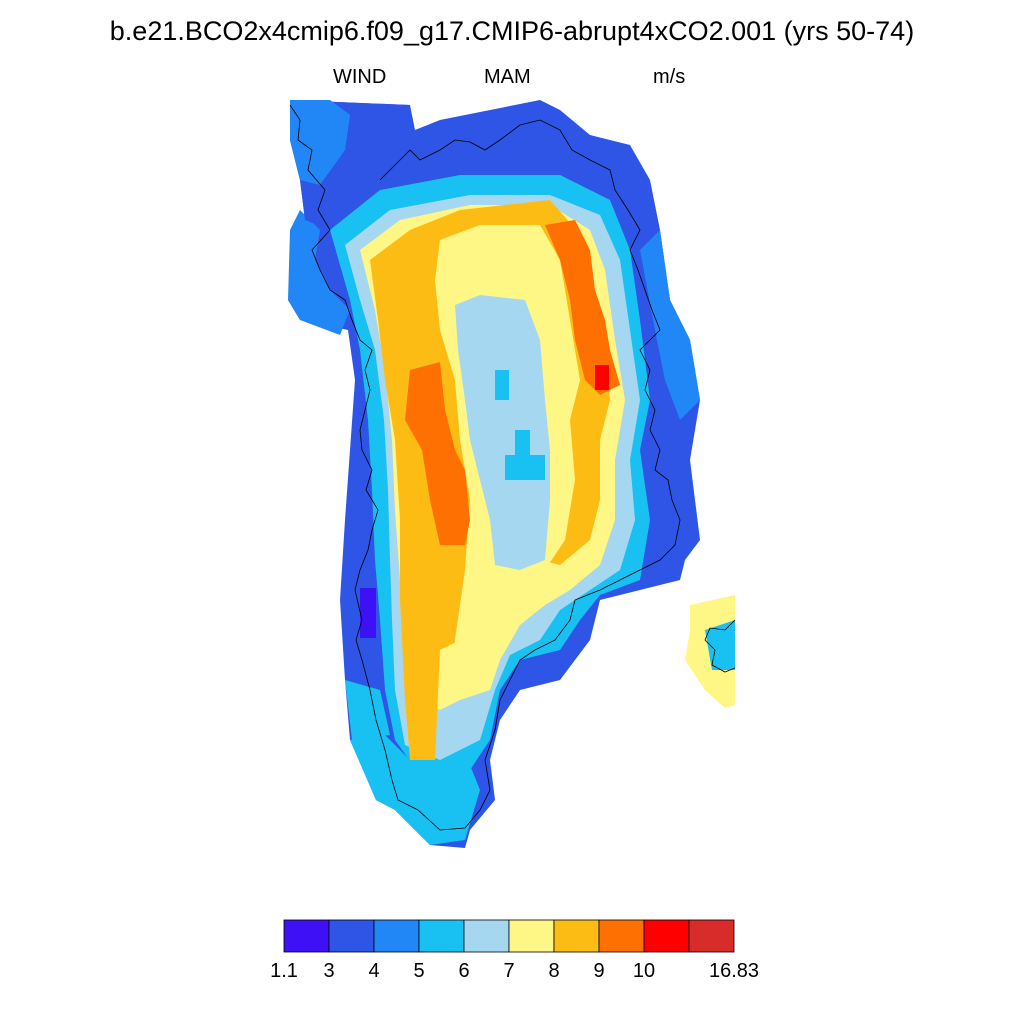 The image size is (1024, 1024). What do you see at coordinates (644, 971) in the screenshot?
I see `colorbar-tick-label: 10` at bounding box center [644, 971].